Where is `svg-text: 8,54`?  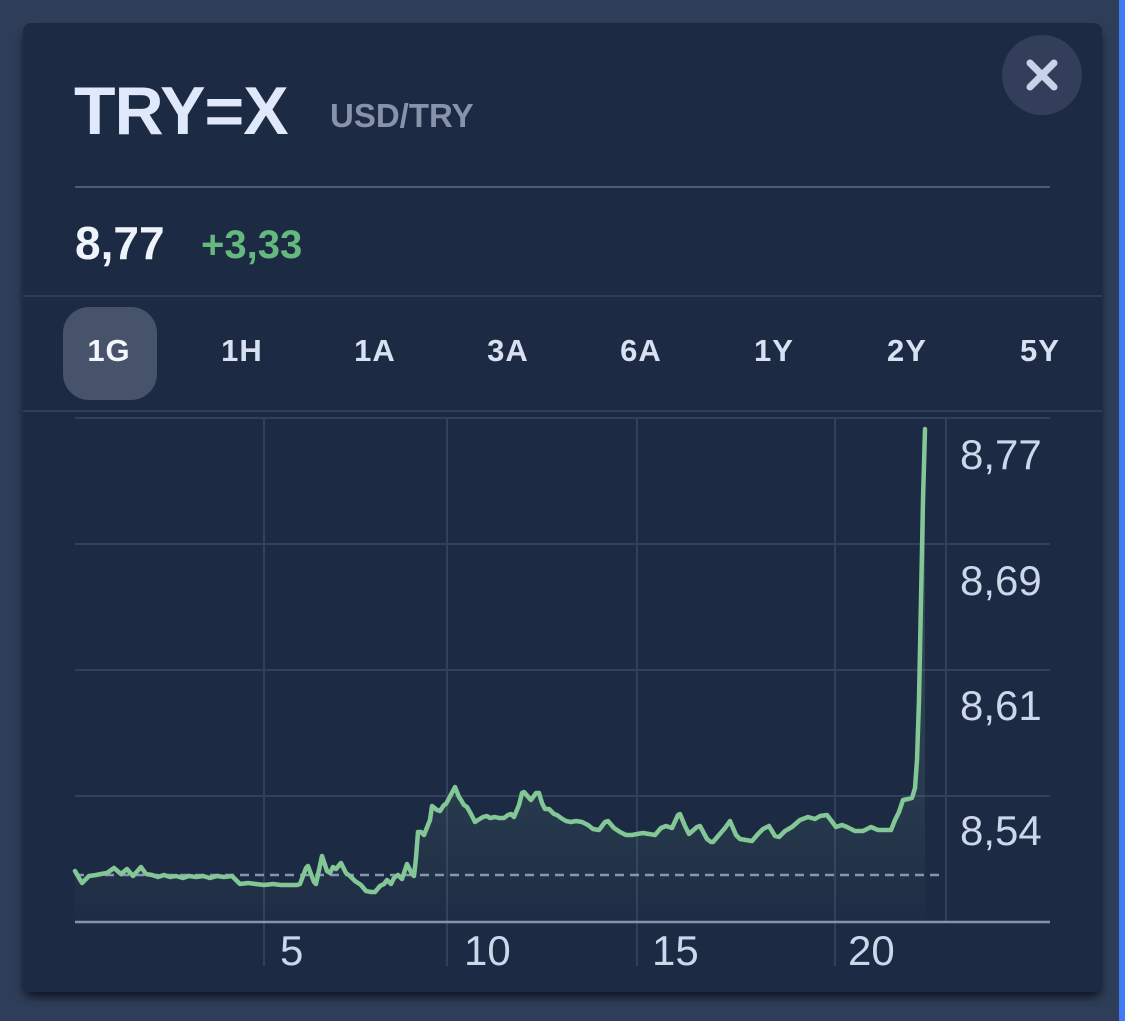
svg-text: 8,54 is located at coordinates (1001, 830).